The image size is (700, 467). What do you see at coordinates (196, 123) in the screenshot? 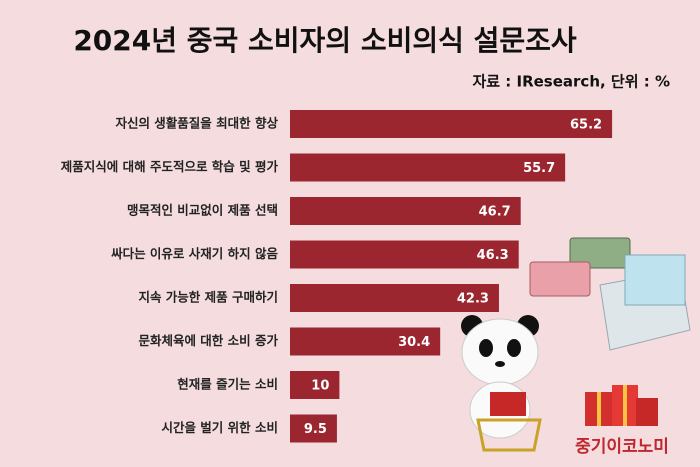
I see `category-label: 자신의 생활품질을 최대한 향상` at bounding box center [196, 123].